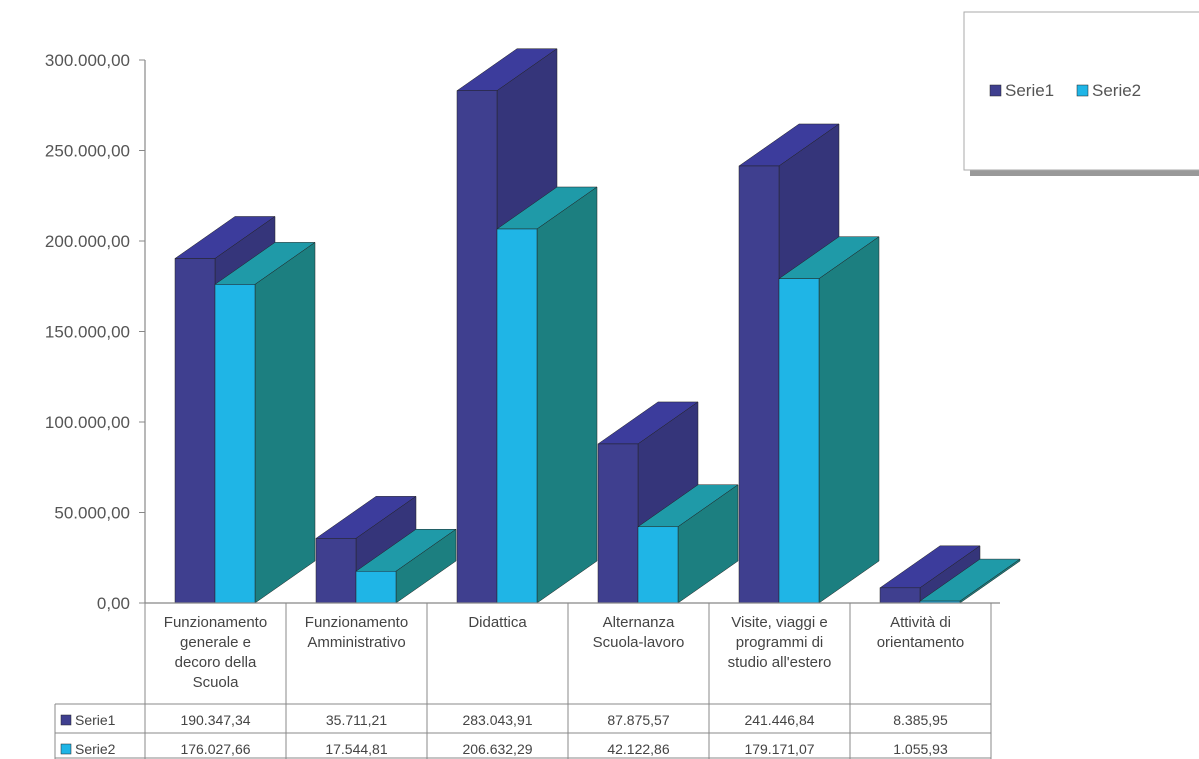 Image resolution: width=1199 pixels, height=759 pixels. Describe the element at coordinates (87, 241) in the screenshot. I see `y-tick-label: 200.000,00` at that location.